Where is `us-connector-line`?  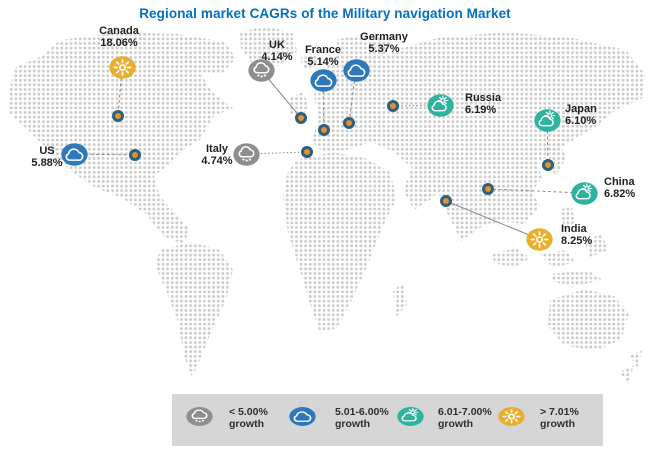
us-connector-line is located at coordinates (104, 154).